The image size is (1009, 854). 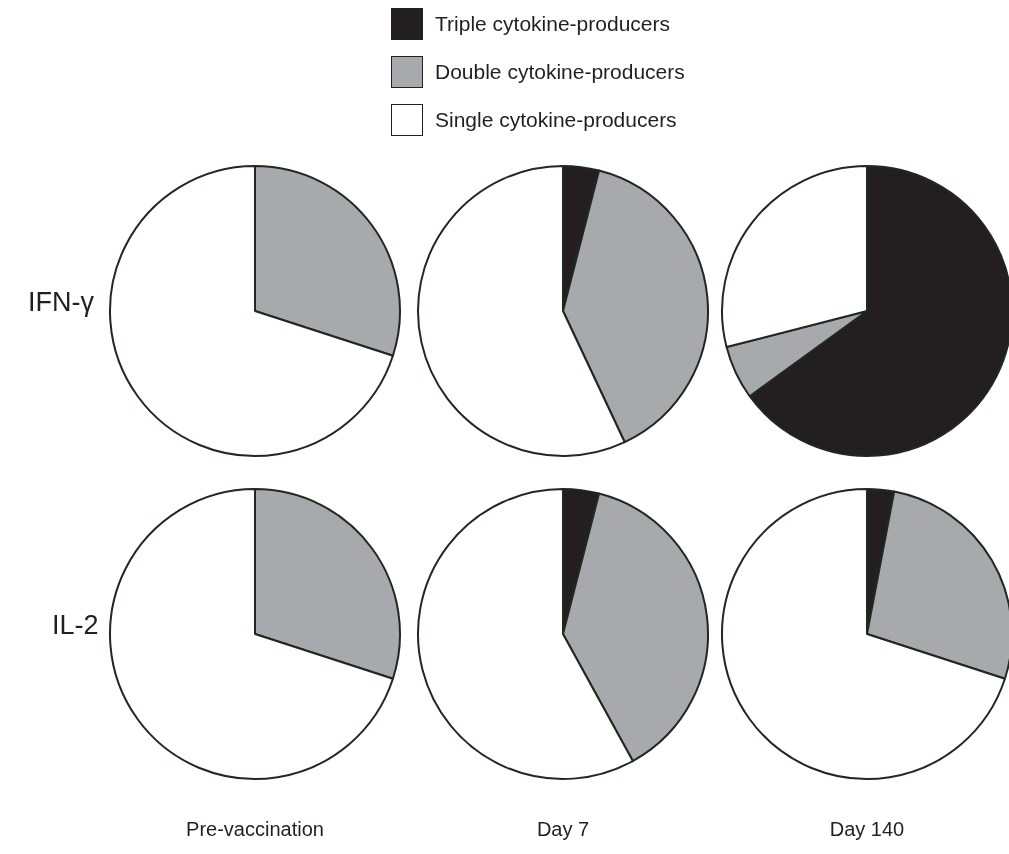 What do you see at coordinates (560, 72) in the screenshot?
I see `legend-label: Double cytokine-producers` at bounding box center [560, 72].